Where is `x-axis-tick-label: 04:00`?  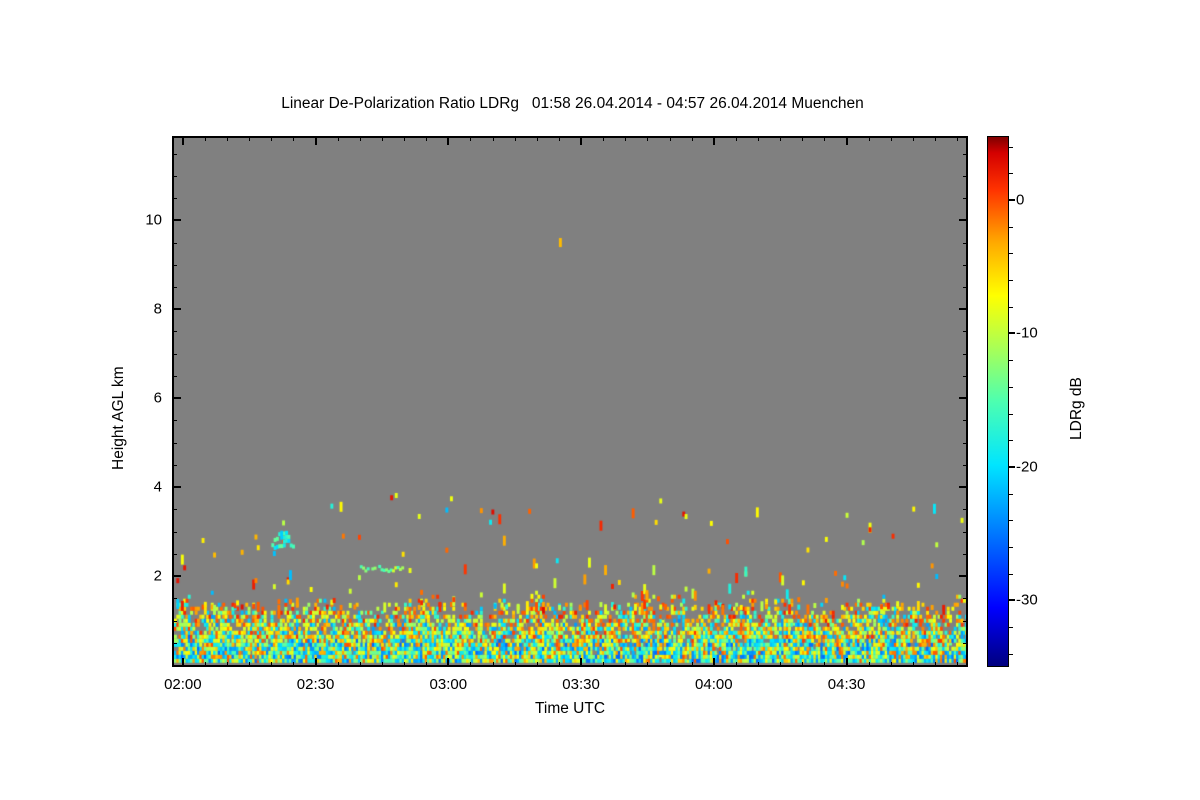
x-axis-tick-label: 04:00 is located at coordinates (714, 684).